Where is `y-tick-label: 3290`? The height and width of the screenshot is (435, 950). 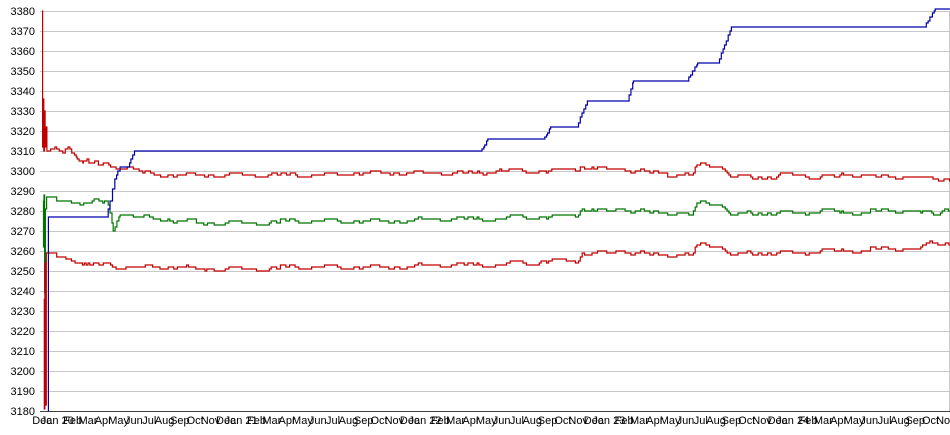
y-tick-label: 3290 is located at coordinates (23, 192).